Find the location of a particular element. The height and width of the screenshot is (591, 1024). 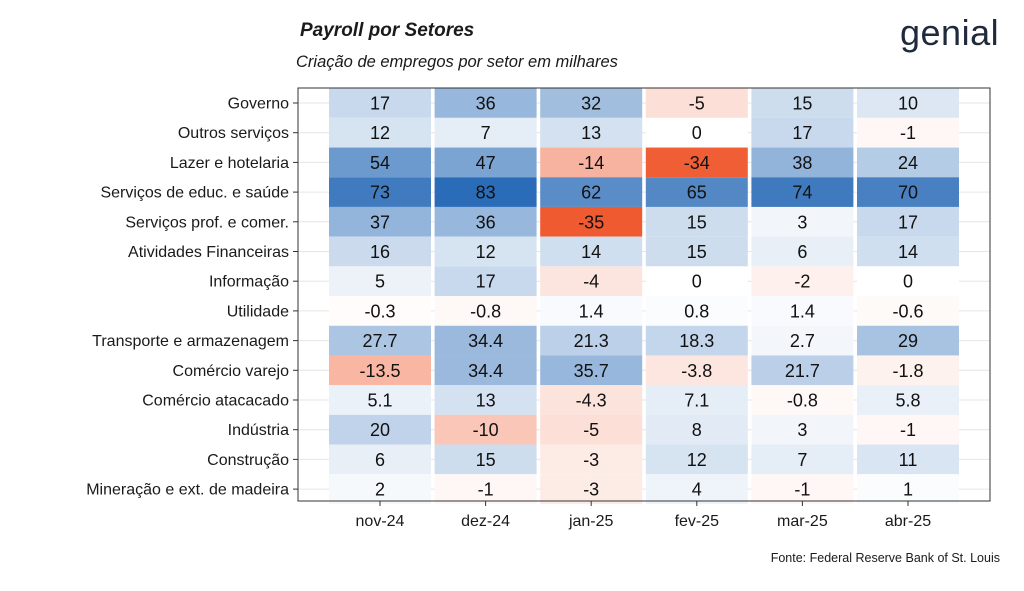

cell-value-label: 3 is located at coordinates (802, 222).